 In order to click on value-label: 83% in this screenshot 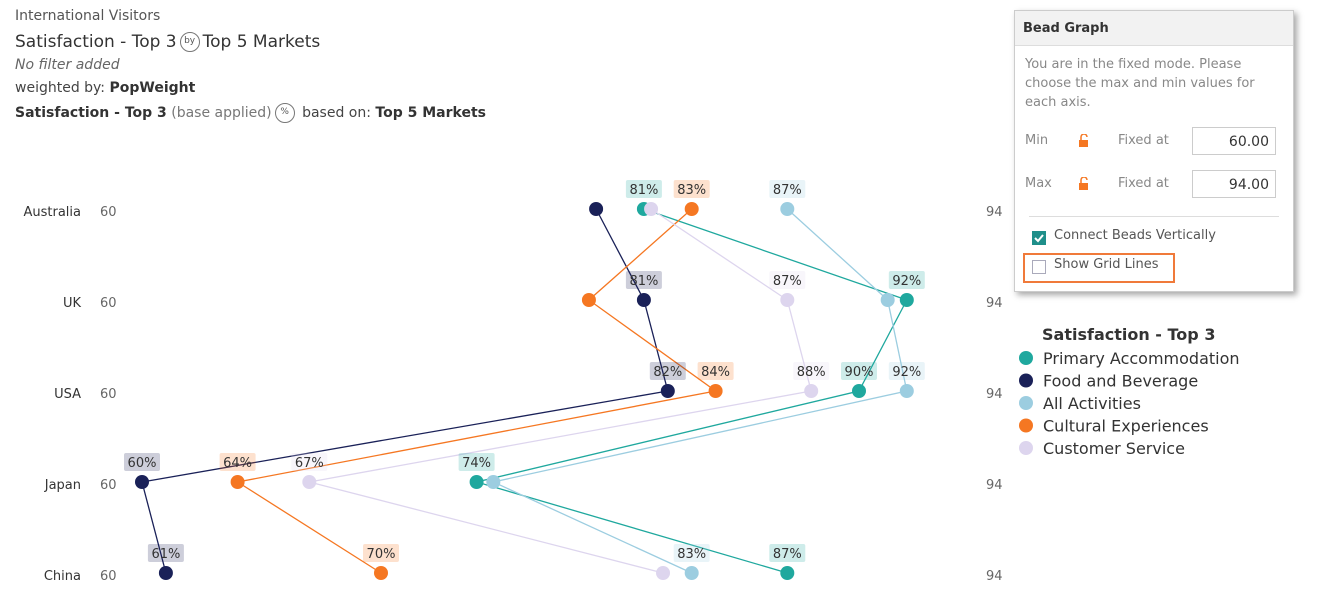, I will do `click(691, 190)`.